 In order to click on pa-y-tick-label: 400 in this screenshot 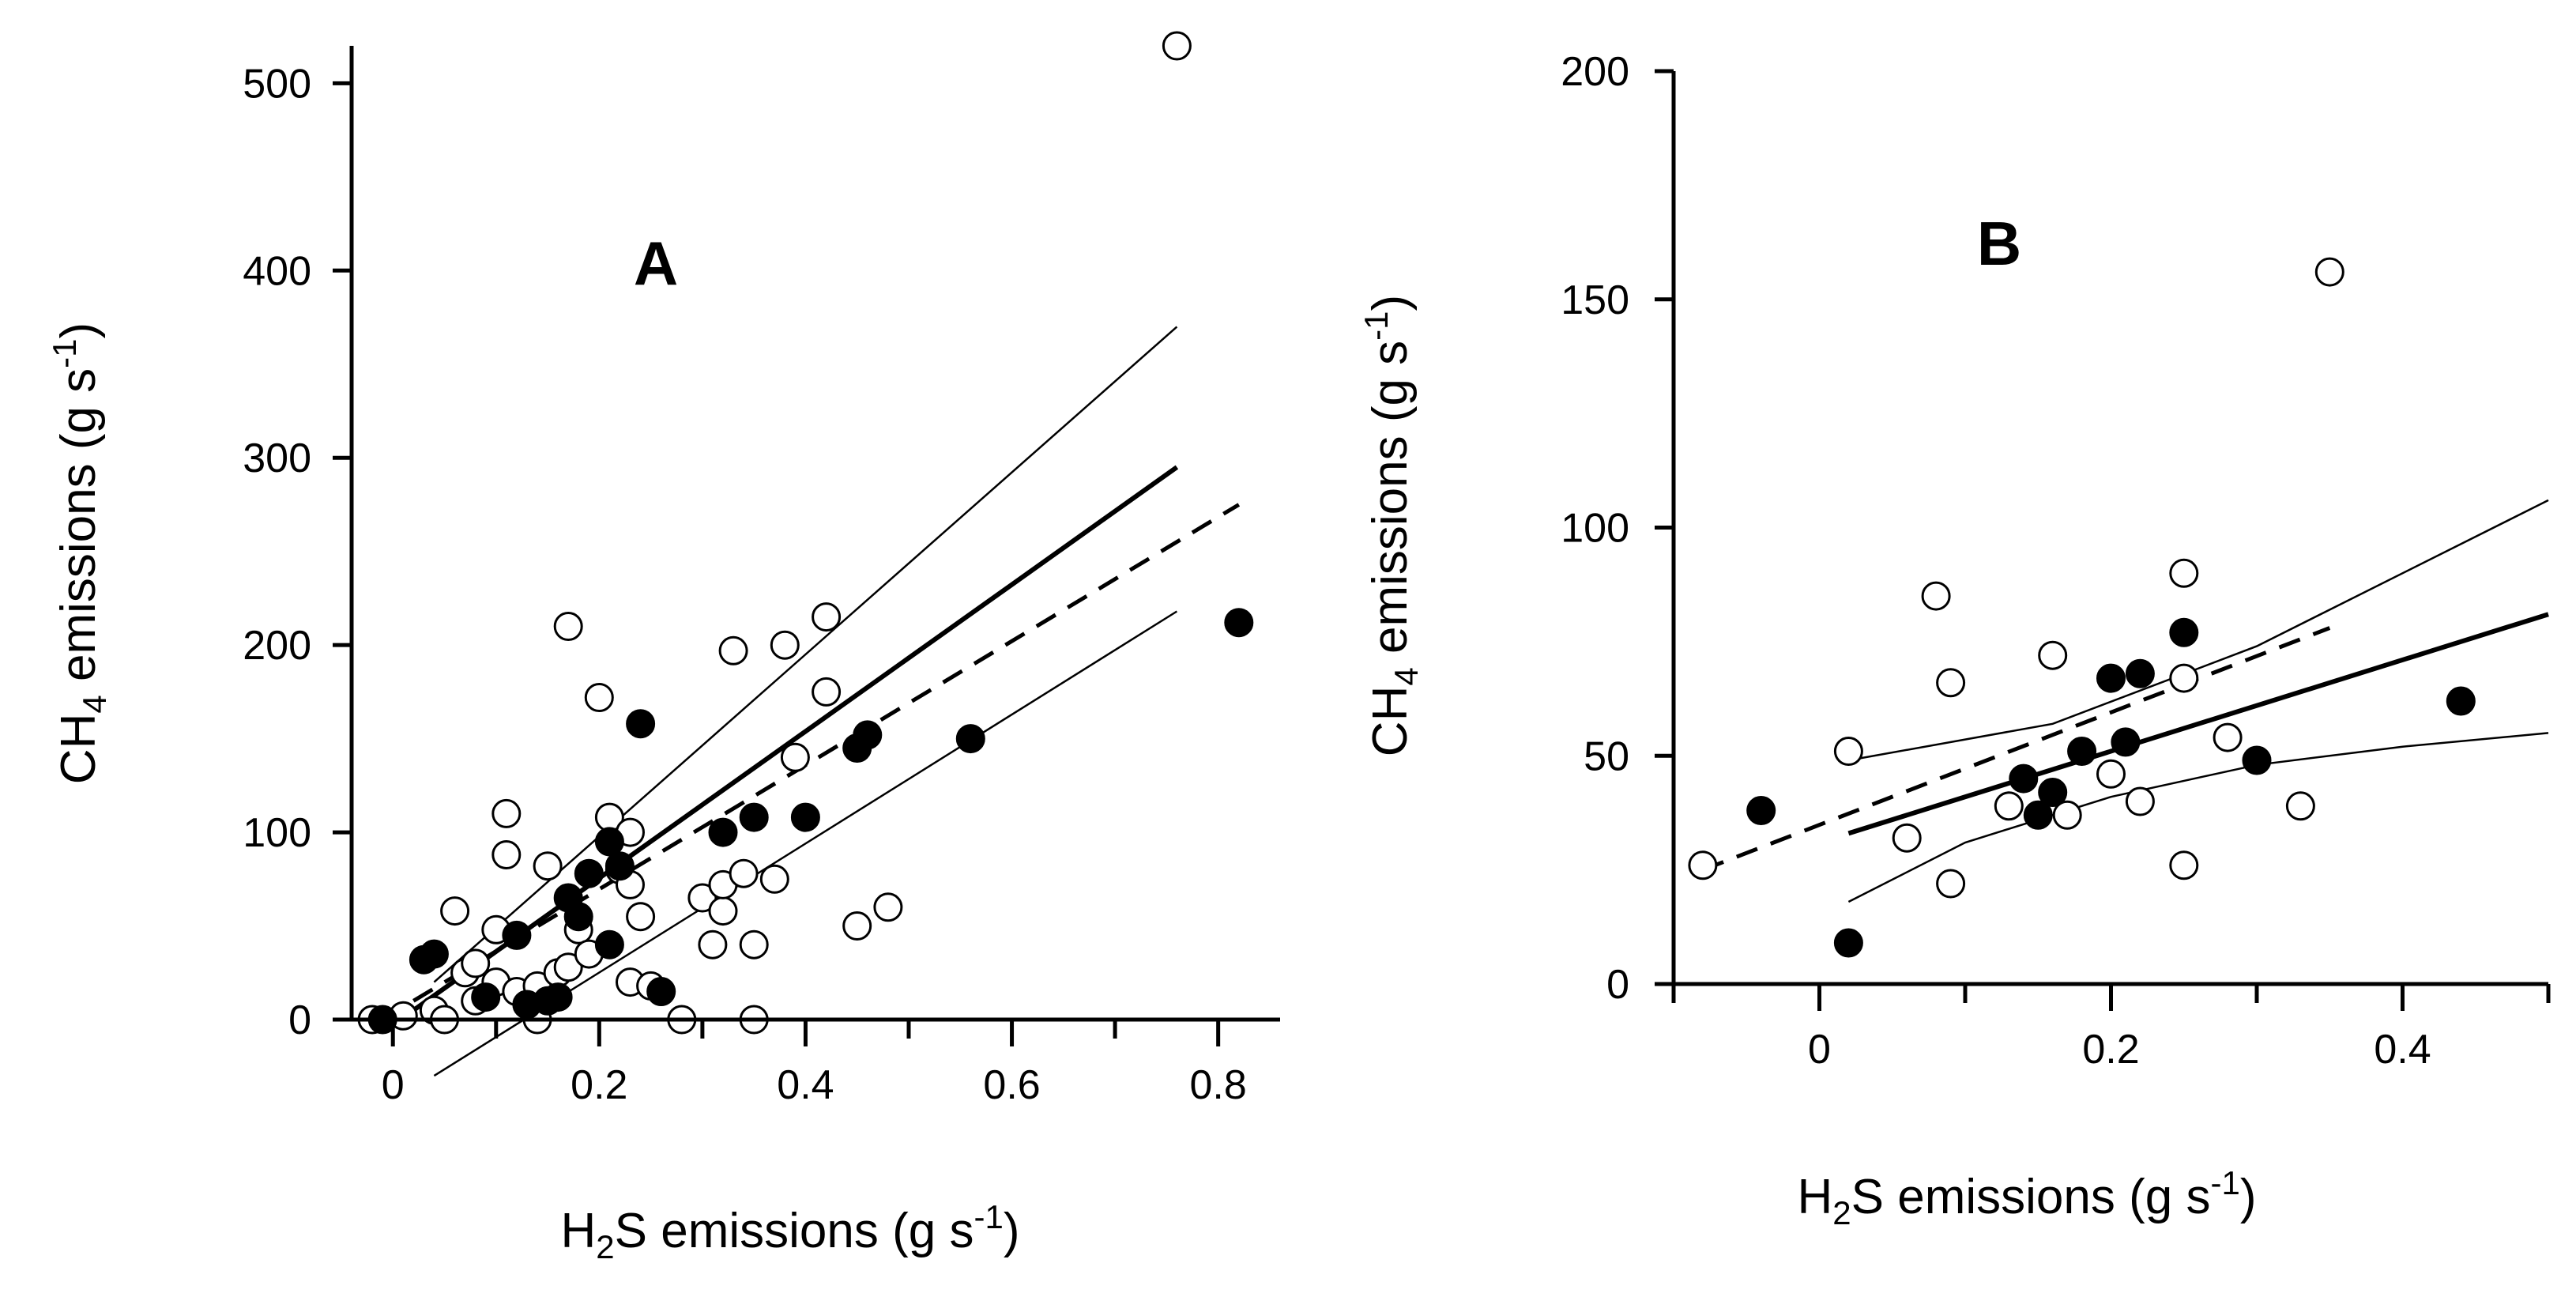, I will do `click(277, 271)`.